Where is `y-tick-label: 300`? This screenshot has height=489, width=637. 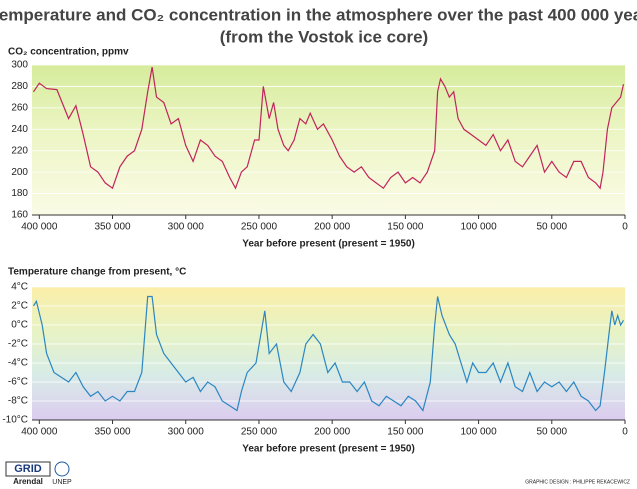 y-tick-label: 300 is located at coordinates (19, 65).